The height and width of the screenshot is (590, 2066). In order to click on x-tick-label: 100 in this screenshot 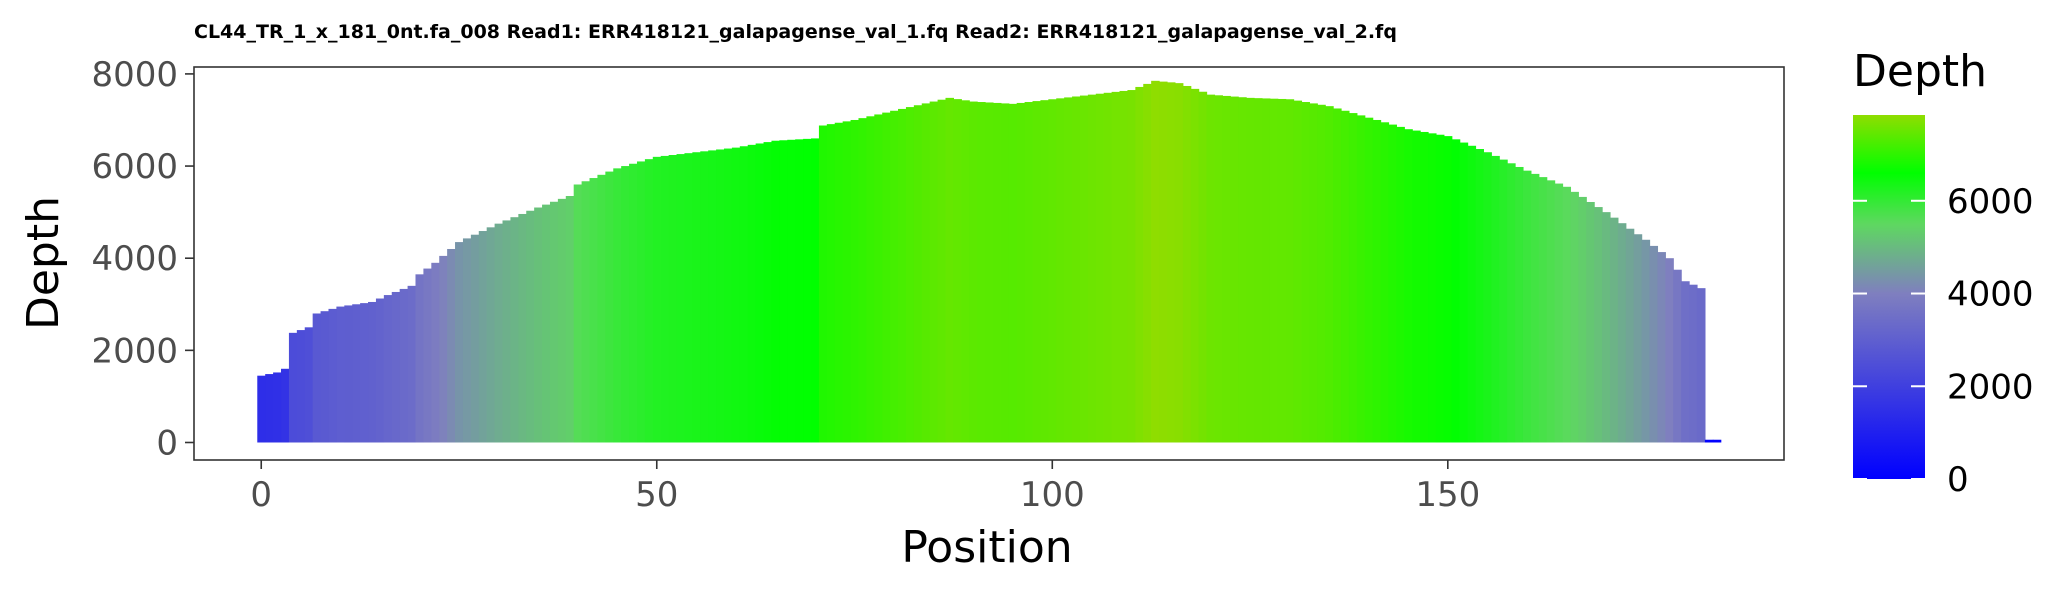, I will do `click(1052, 495)`.